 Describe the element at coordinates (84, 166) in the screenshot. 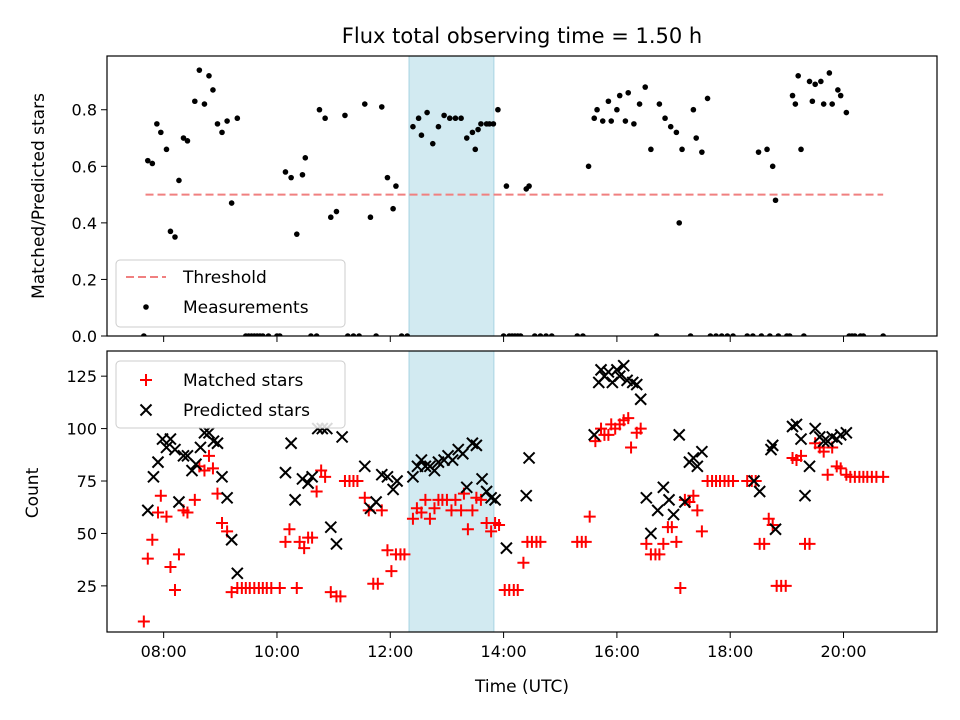

I see `y-tick-label: 0.6` at that location.